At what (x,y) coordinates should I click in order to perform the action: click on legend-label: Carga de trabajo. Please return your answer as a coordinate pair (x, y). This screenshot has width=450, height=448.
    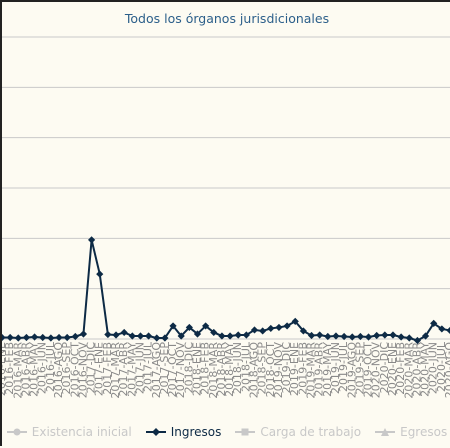
    Looking at the image, I should click on (311, 432).